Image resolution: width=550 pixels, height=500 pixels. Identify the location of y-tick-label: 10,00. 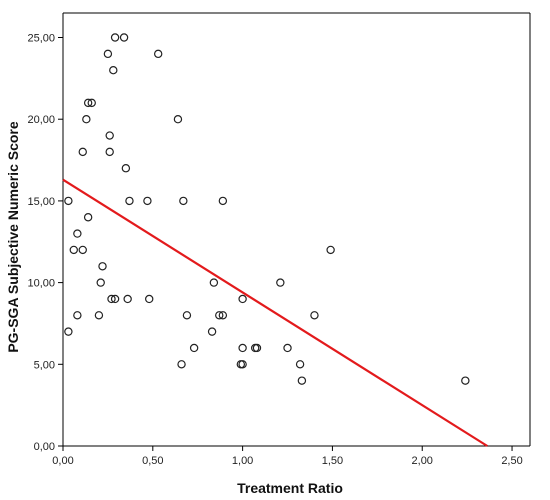
(41, 284).